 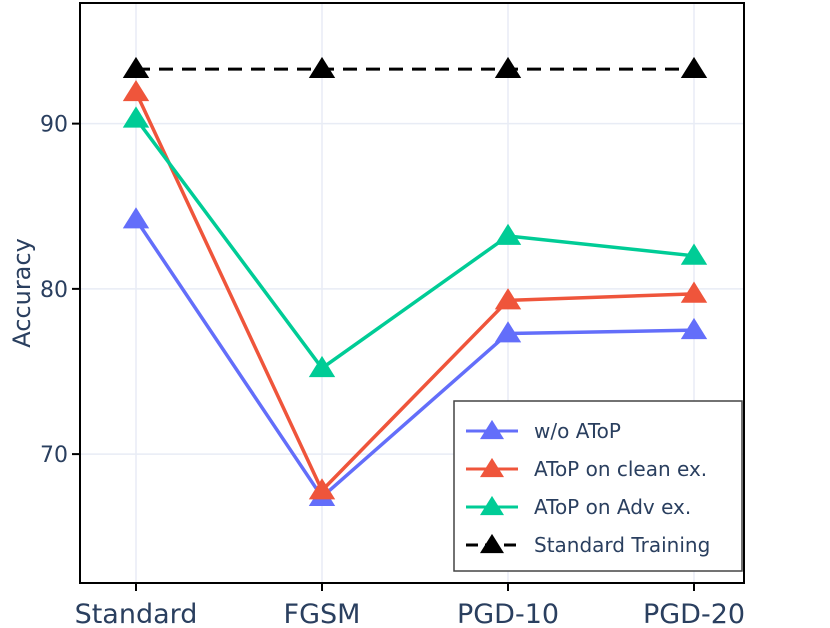 What do you see at coordinates (492, 467) in the screenshot?
I see `legend-marker-atop-on-clean-ex` at bounding box center [492, 467].